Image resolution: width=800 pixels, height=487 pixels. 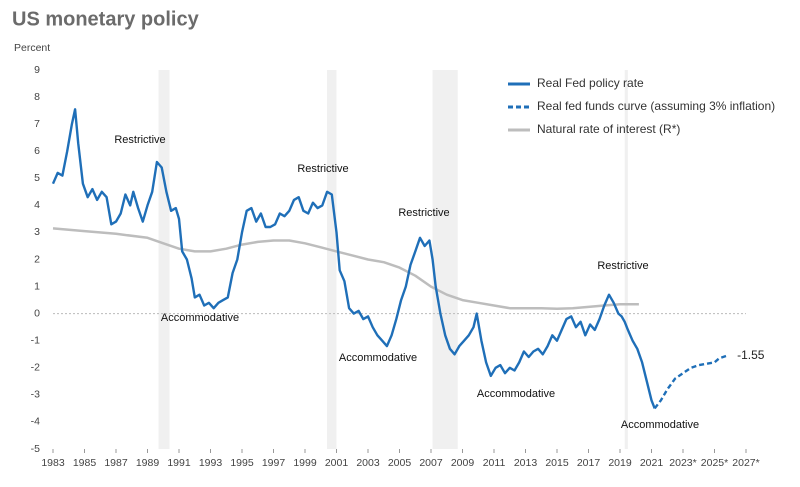 What do you see at coordinates (179, 463) in the screenshot?
I see `x-tick-label: 1991` at bounding box center [179, 463].